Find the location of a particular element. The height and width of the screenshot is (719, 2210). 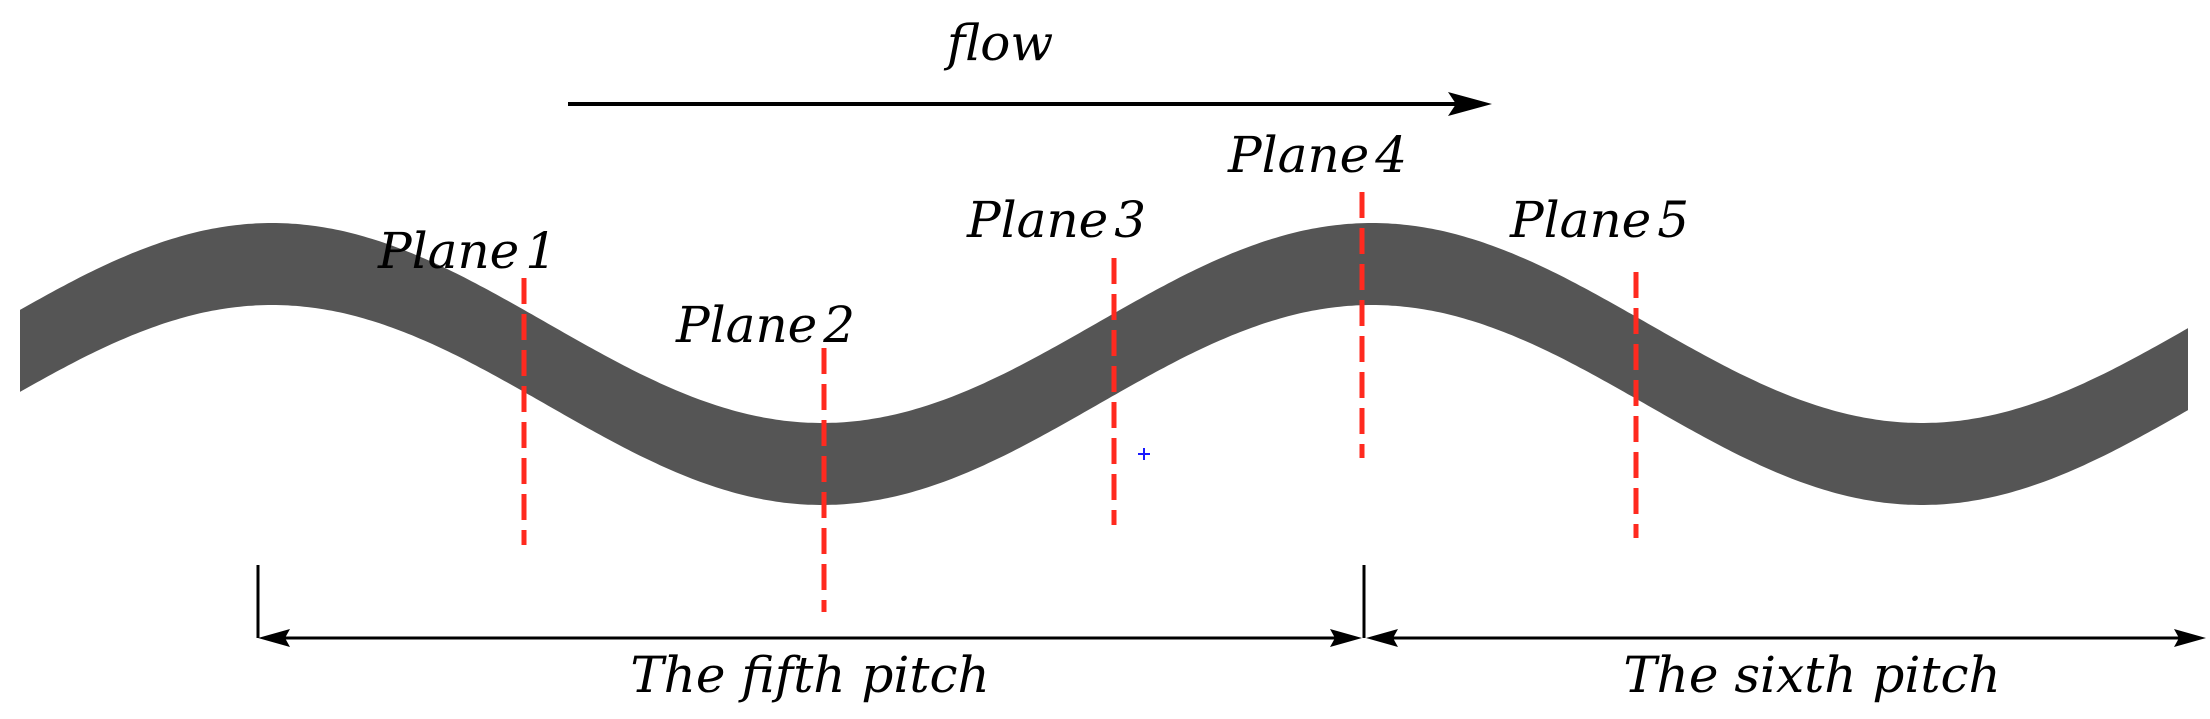

fifth-pitch-arrowhead-left is located at coordinates (274, 638).